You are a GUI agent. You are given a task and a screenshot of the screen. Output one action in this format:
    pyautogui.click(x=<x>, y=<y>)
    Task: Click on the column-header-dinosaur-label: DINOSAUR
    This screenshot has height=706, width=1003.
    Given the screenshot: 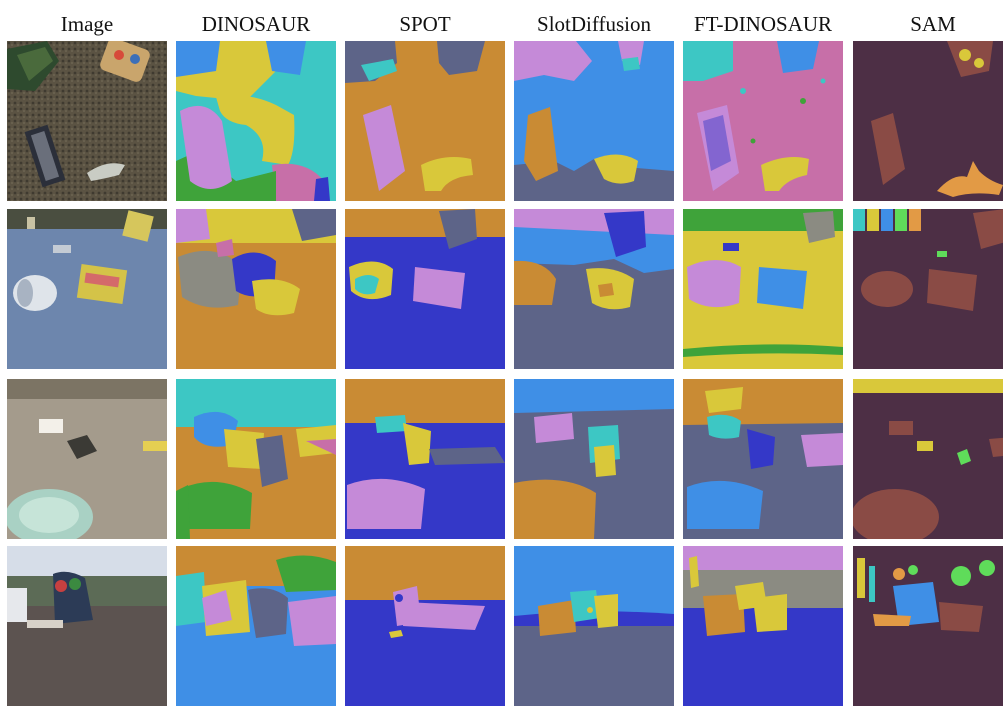 What is the action you would take?
    pyautogui.click(x=256, y=24)
    